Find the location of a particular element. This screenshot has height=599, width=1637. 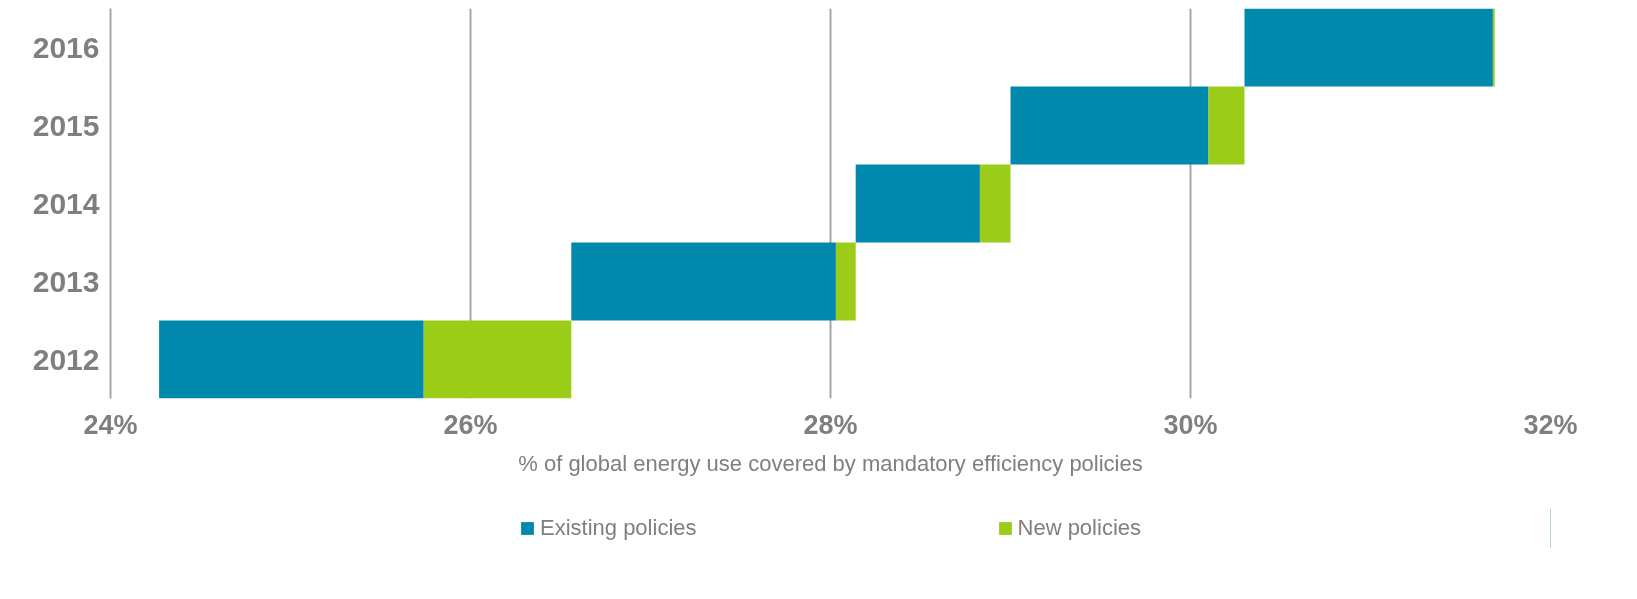

x-axis-title: % of global energy use covered by mandatory efficiency policies is located at coordinates (830, 463).